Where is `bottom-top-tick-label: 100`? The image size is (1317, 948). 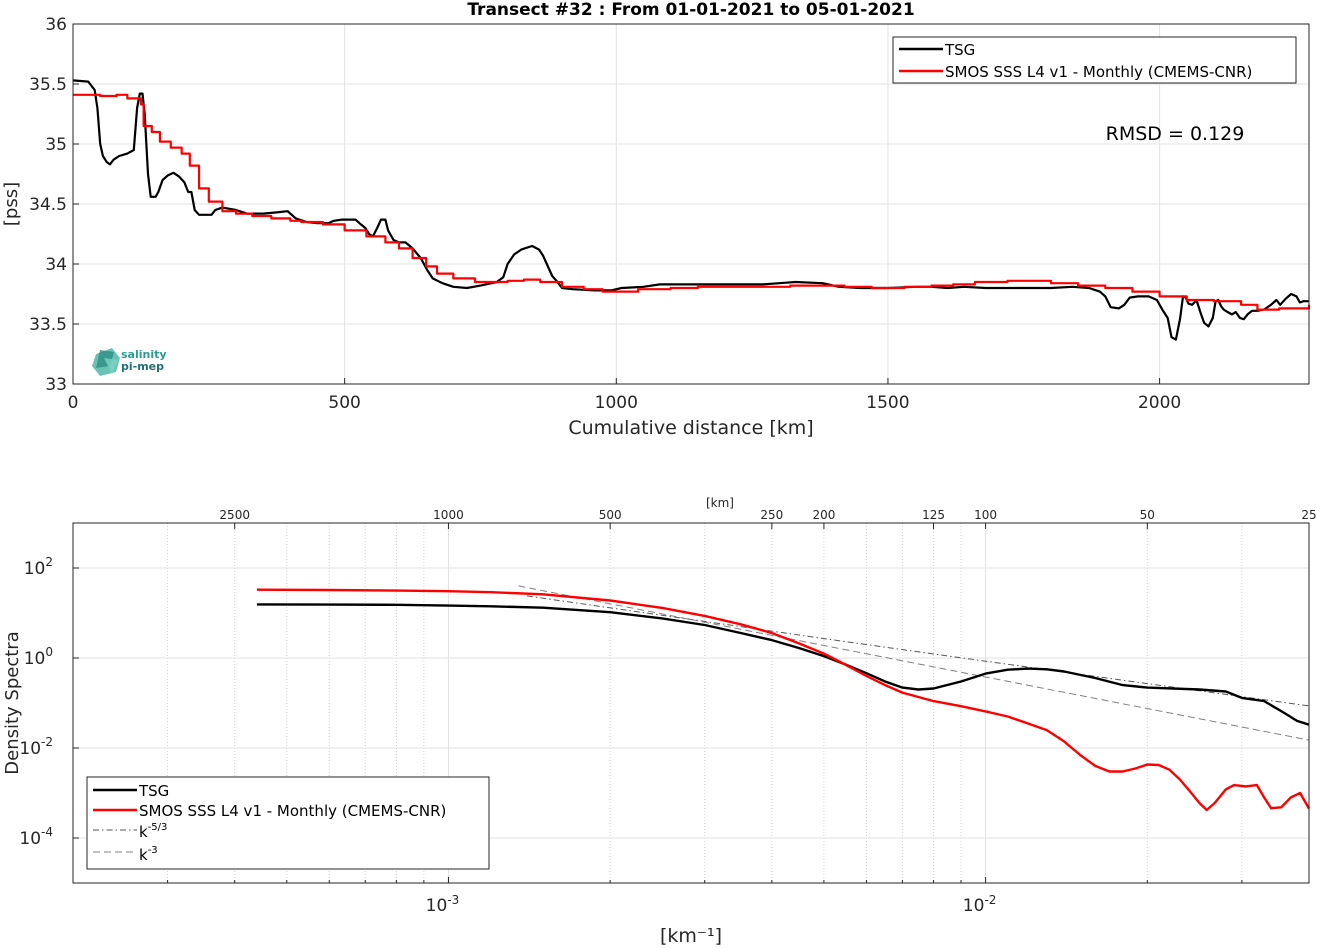 bottom-top-tick-label: 100 is located at coordinates (985, 515).